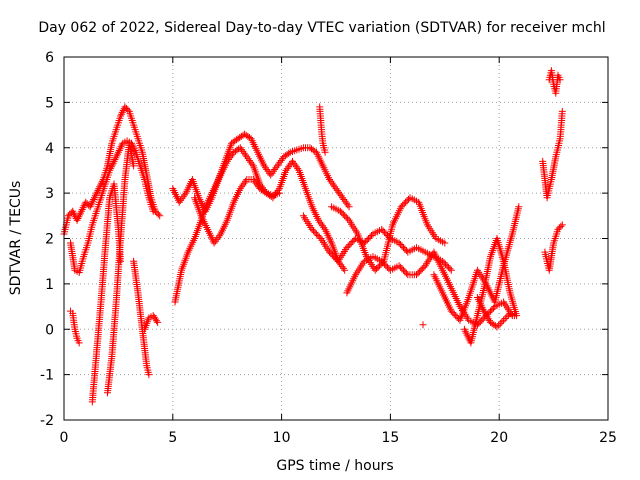  I want to click on x-tick-label: 10, so click(282, 438).